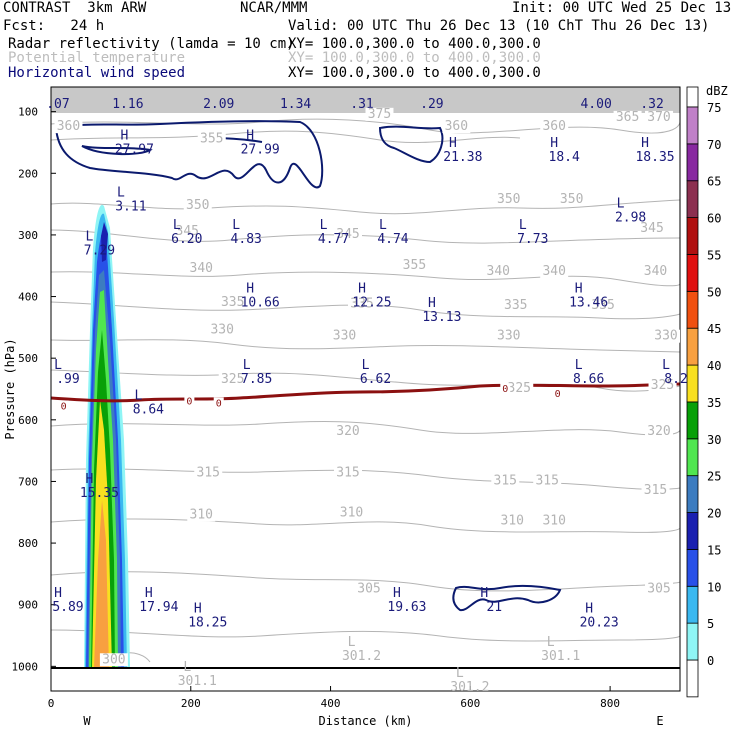  I want to click on y-tick-label: 900, so click(28, 605).